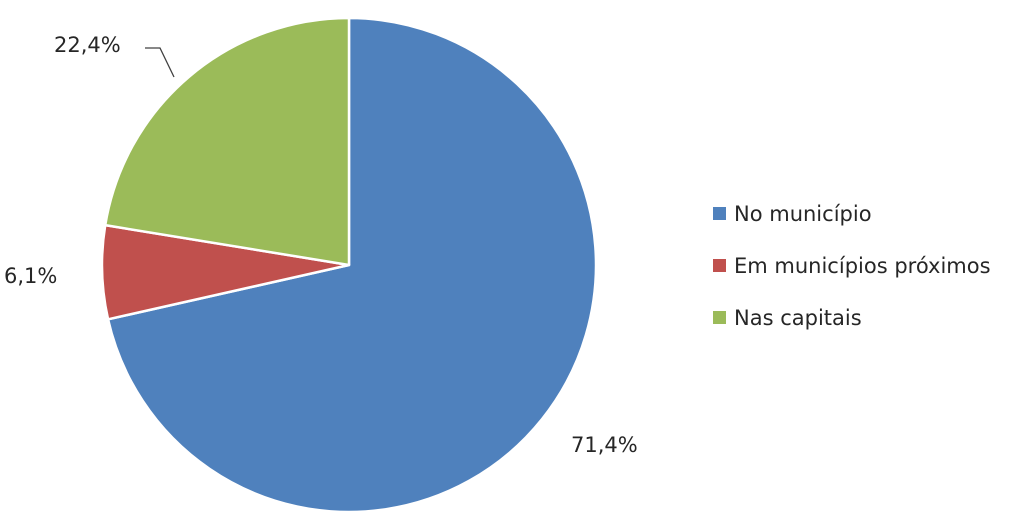 The width and height of the screenshot is (1036, 512). What do you see at coordinates (604, 445) in the screenshot?
I see `data-label-no-municipio: 71,4%` at bounding box center [604, 445].